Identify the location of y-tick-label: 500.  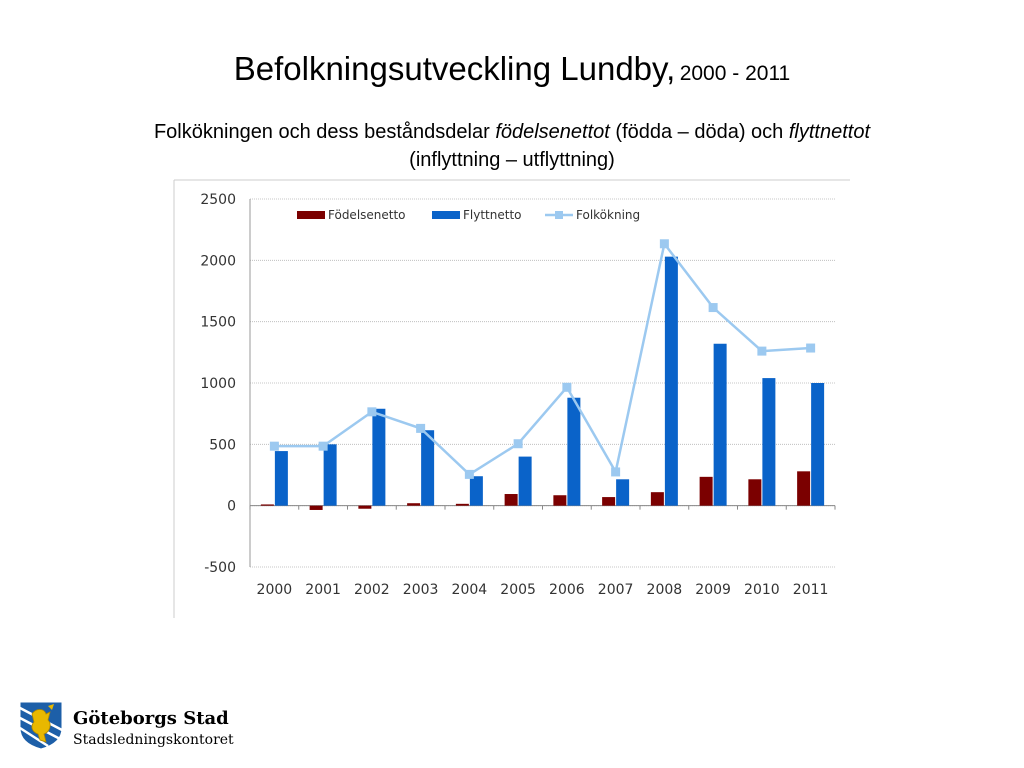
(222, 445).